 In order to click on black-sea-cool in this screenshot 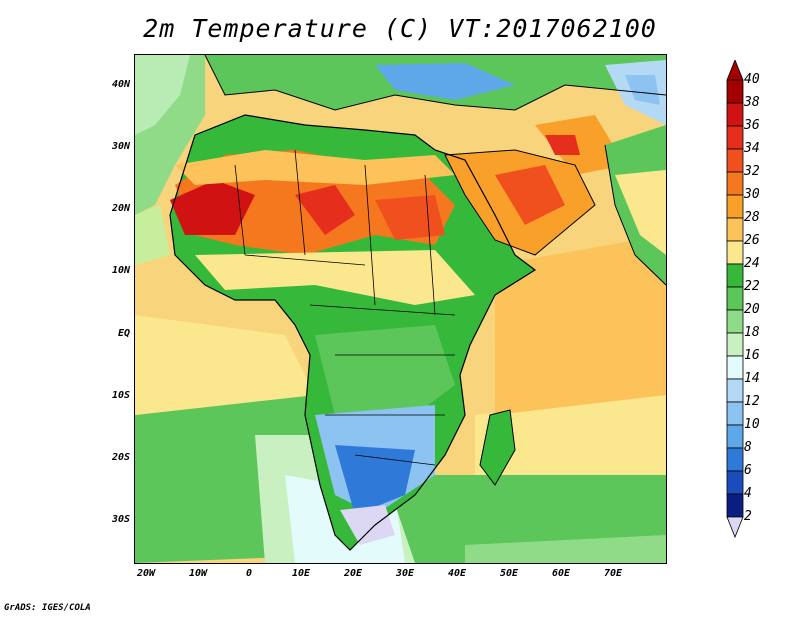, I will do `click(445, 81)`.